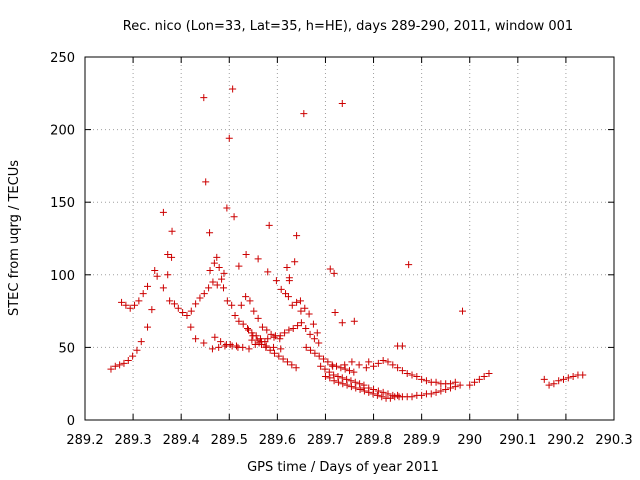 The image size is (640, 480). Describe the element at coordinates (277, 440) in the screenshot. I see `x-tick-label: 289.6` at that location.